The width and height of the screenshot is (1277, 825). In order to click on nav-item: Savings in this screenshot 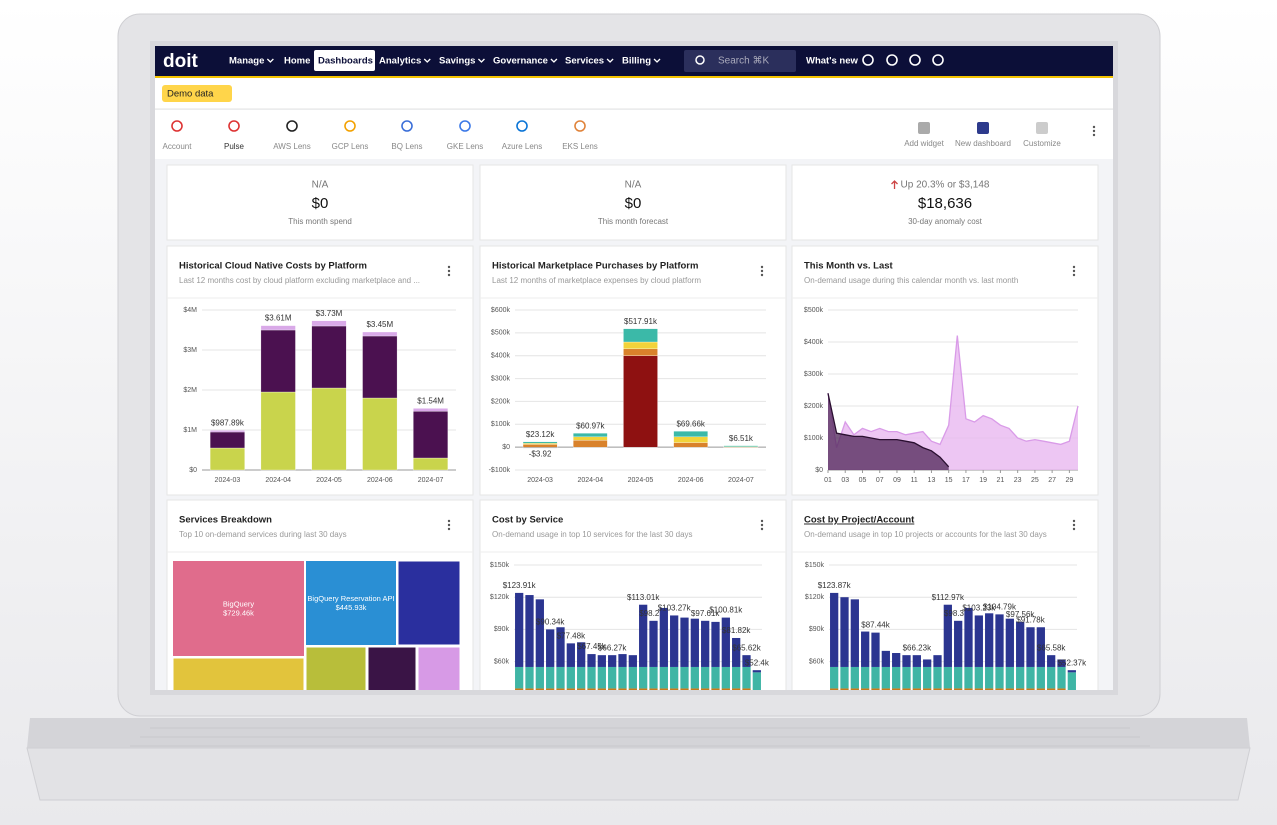, I will do `click(457, 61)`.